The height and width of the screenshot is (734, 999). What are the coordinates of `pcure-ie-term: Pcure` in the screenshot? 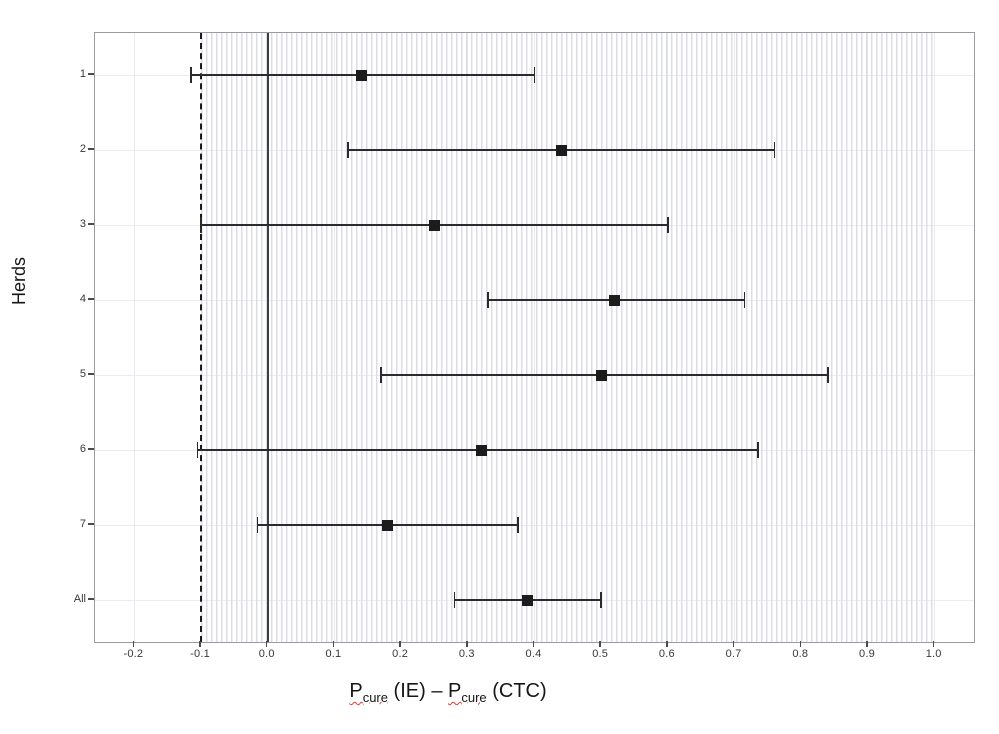 It's located at (368, 692).